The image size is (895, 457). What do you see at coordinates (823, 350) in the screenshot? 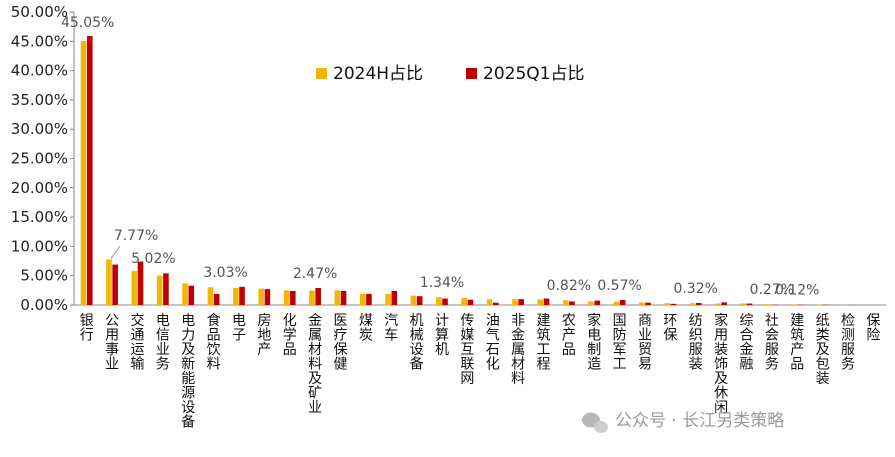
I see `x-tick-label: 纸类及包装` at bounding box center [823, 350].